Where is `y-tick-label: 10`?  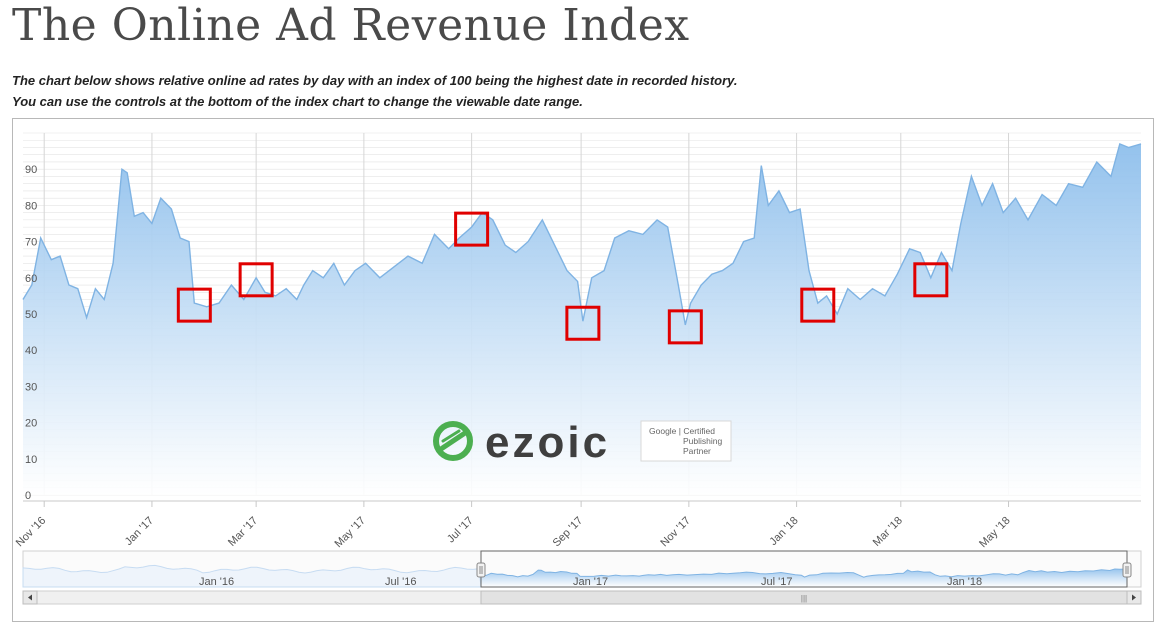
y-tick-label: 10 is located at coordinates (31, 460).